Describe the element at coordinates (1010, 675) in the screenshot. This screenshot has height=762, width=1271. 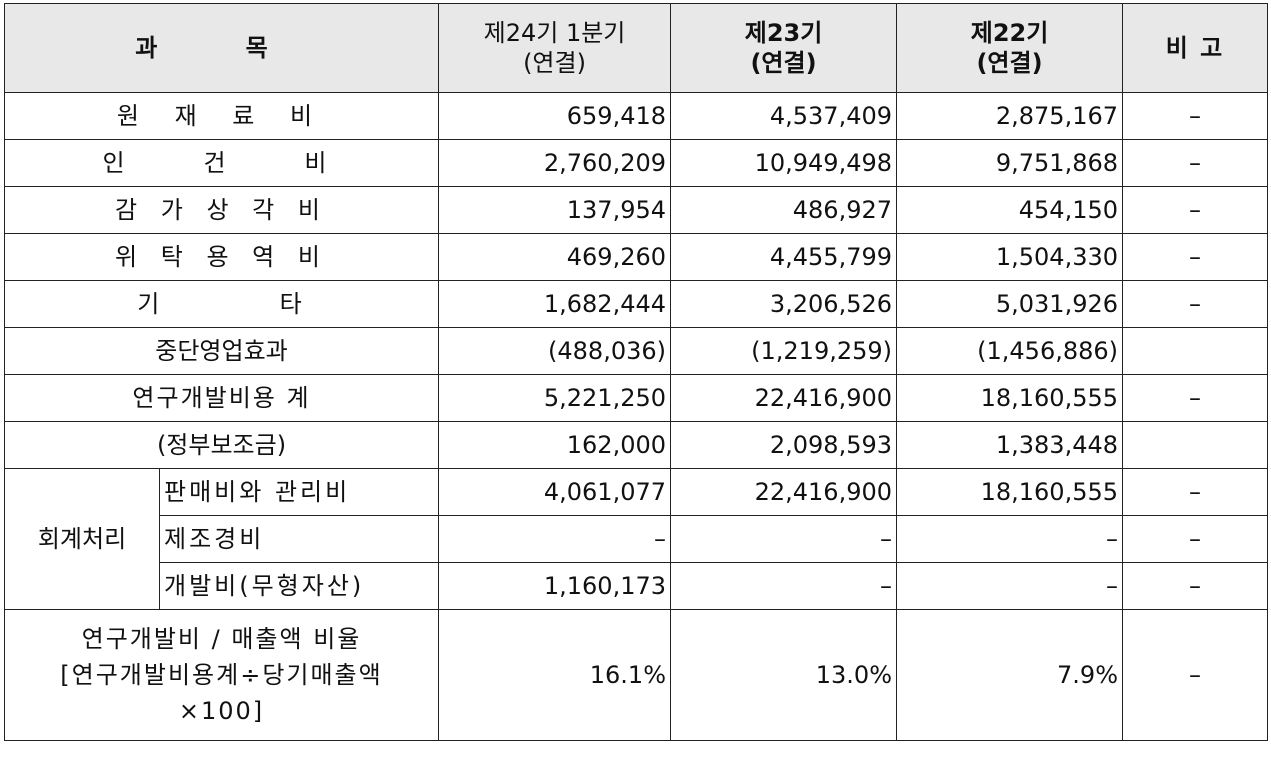
I see `cell-p22: 7.9%` at that location.